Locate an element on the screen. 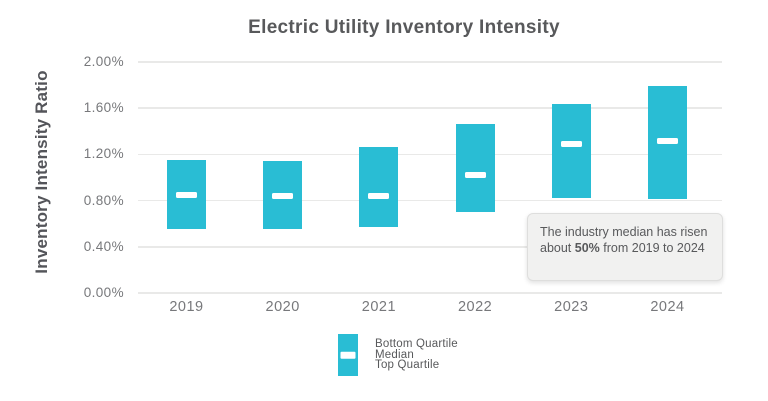 The height and width of the screenshot is (401, 768). legend-quartile-swatch-icon is located at coordinates (348, 355).